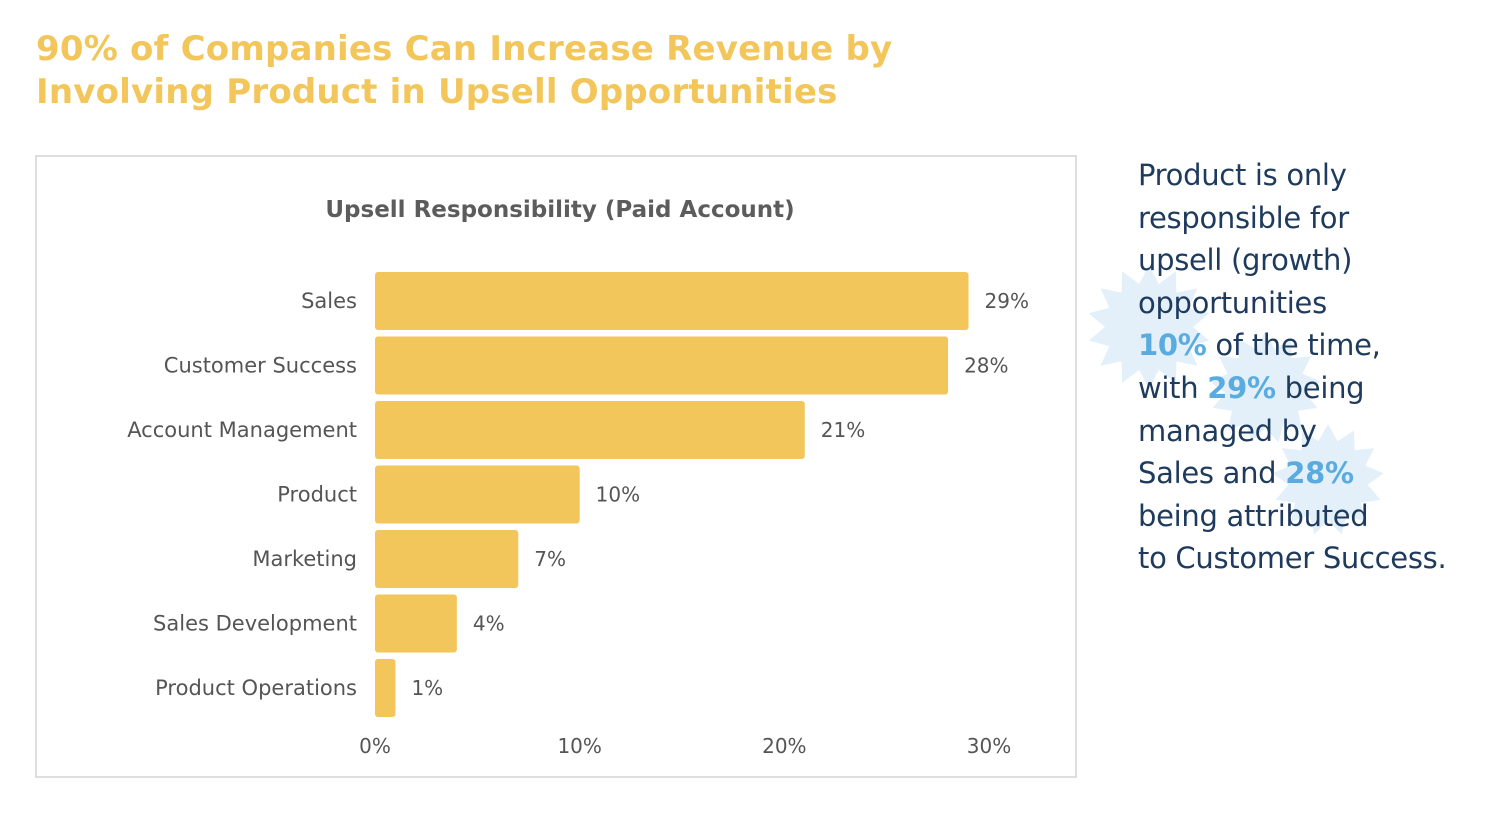 Image resolution: width=1512 pixels, height=816 pixels. What do you see at coordinates (1292, 558) in the screenshot?
I see `summary-line: to Customer Success.` at bounding box center [1292, 558].